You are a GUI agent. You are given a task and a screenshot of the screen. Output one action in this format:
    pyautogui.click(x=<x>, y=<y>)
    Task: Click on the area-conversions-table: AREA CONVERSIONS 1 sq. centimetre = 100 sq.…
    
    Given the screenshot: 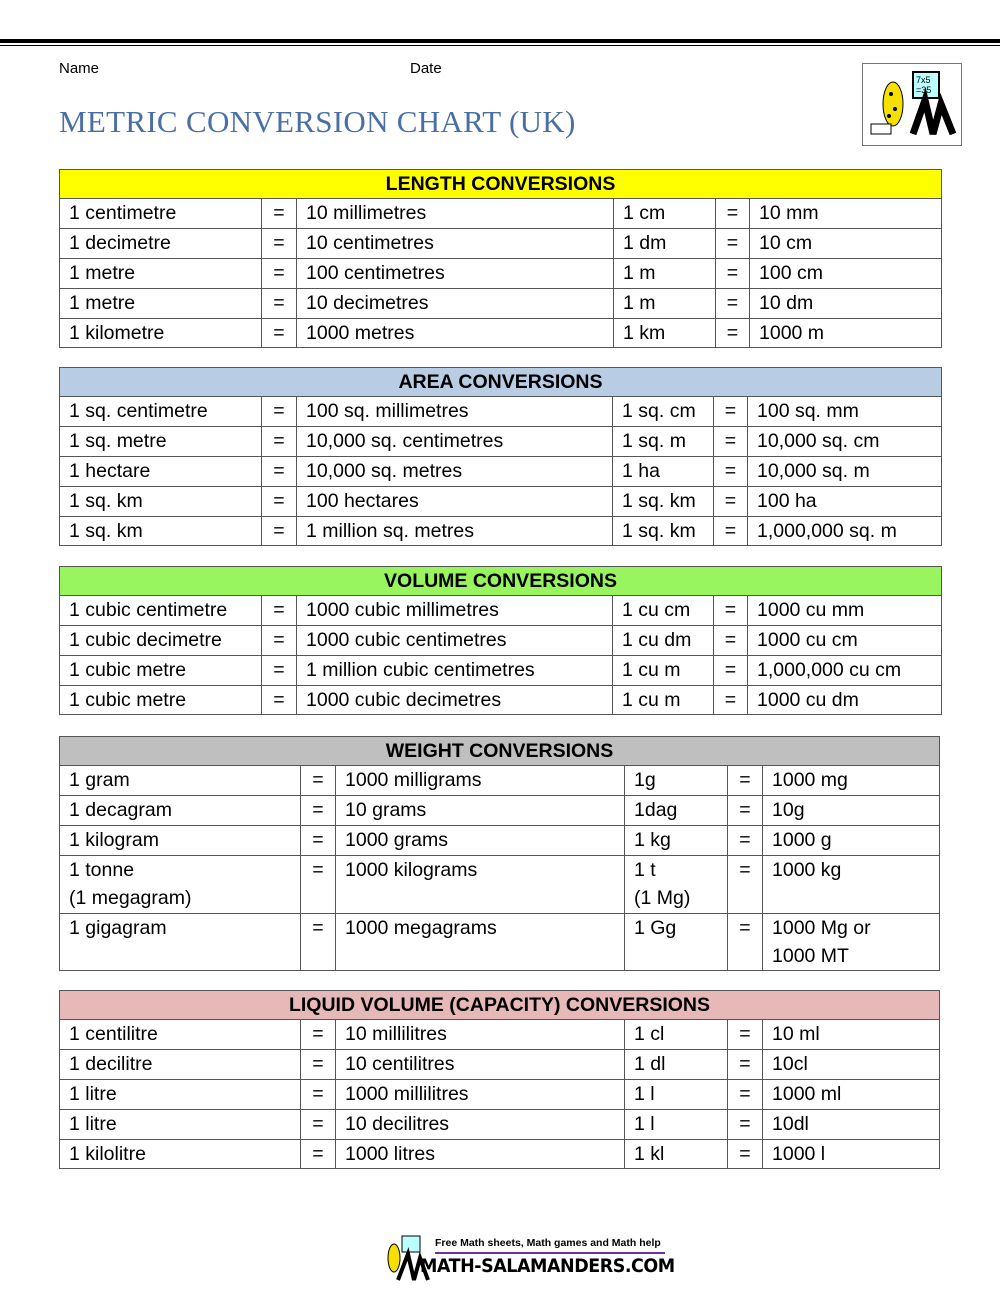 What is the action you would take?
    pyautogui.click(x=500, y=456)
    